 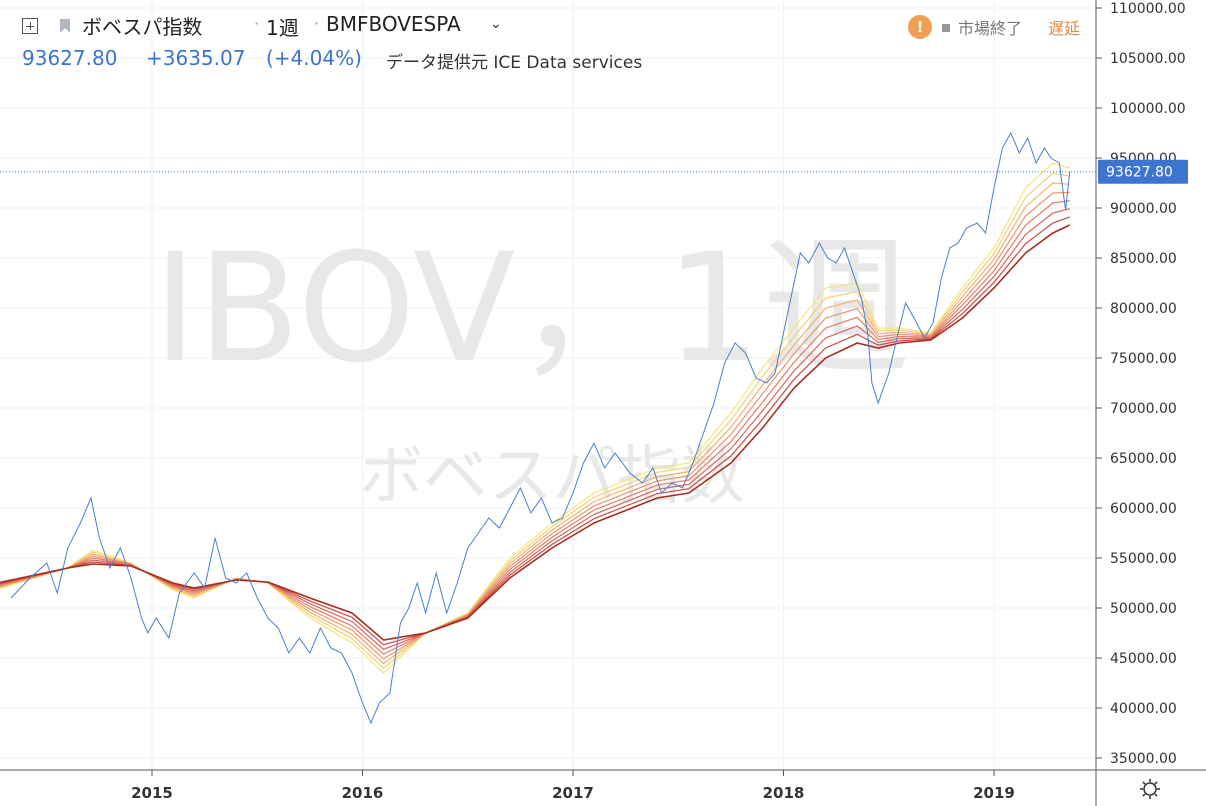 I want to click on y-tick-label: 80000.00, so click(x=1143, y=309).